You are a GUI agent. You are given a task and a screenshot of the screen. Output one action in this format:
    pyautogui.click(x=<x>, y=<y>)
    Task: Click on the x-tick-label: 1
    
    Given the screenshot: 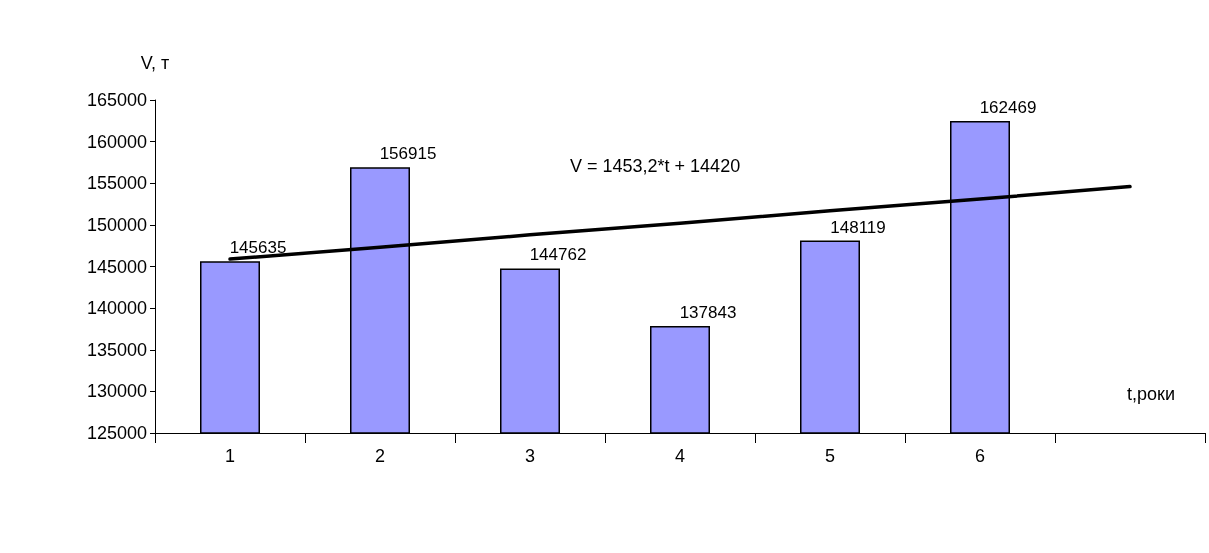 What is the action you would take?
    pyautogui.click(x=230, y=456)
    